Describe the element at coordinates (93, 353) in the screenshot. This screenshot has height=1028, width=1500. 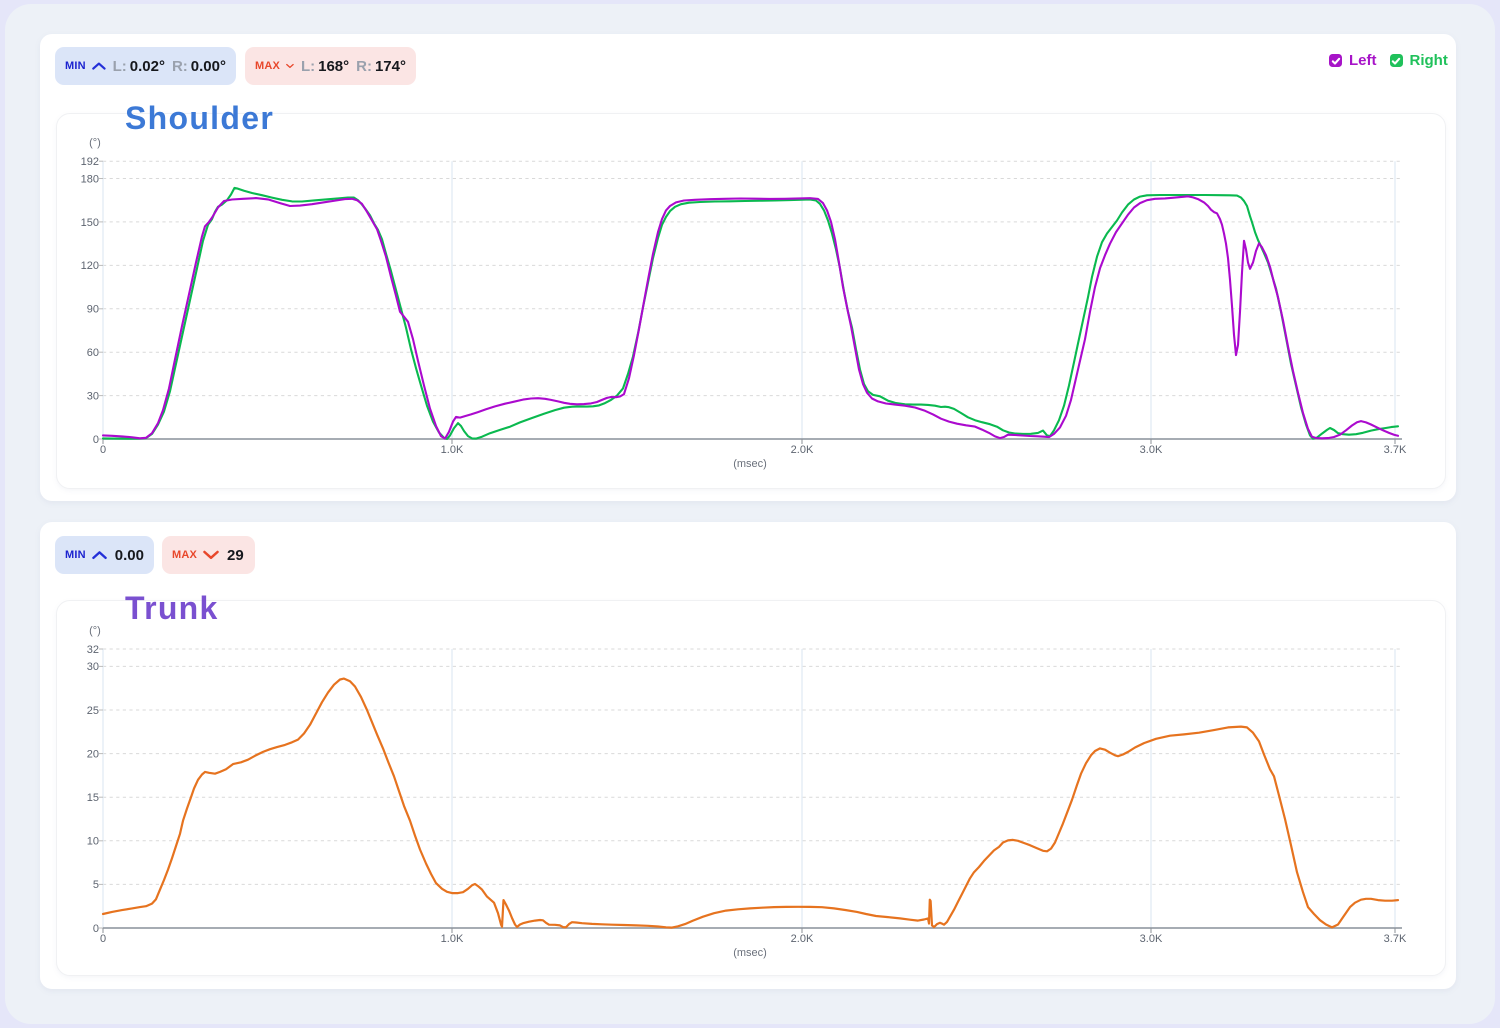
I see `svg-text: 60` at that location.